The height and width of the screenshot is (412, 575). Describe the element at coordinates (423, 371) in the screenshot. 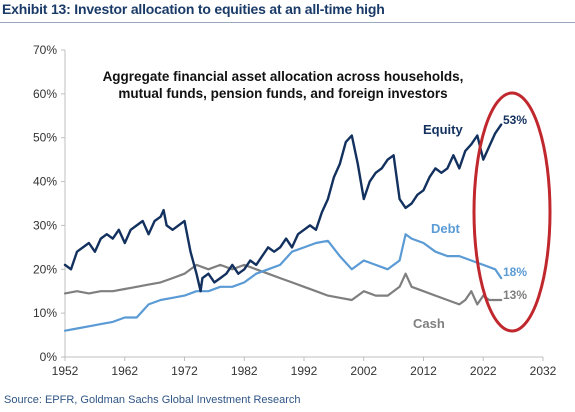

I see `x-tick-label: 2012` at that location.